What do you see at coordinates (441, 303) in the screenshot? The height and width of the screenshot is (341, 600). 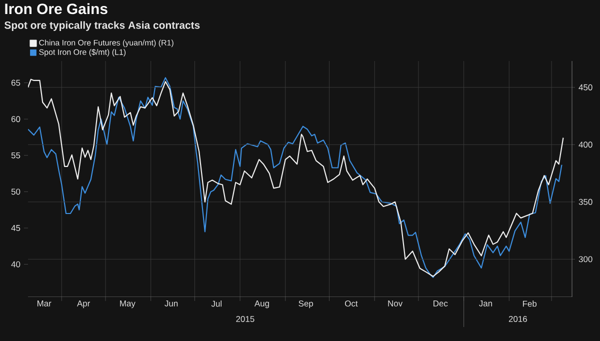 I see `x-tick-label: Dec` at bounding box center [441, 303].